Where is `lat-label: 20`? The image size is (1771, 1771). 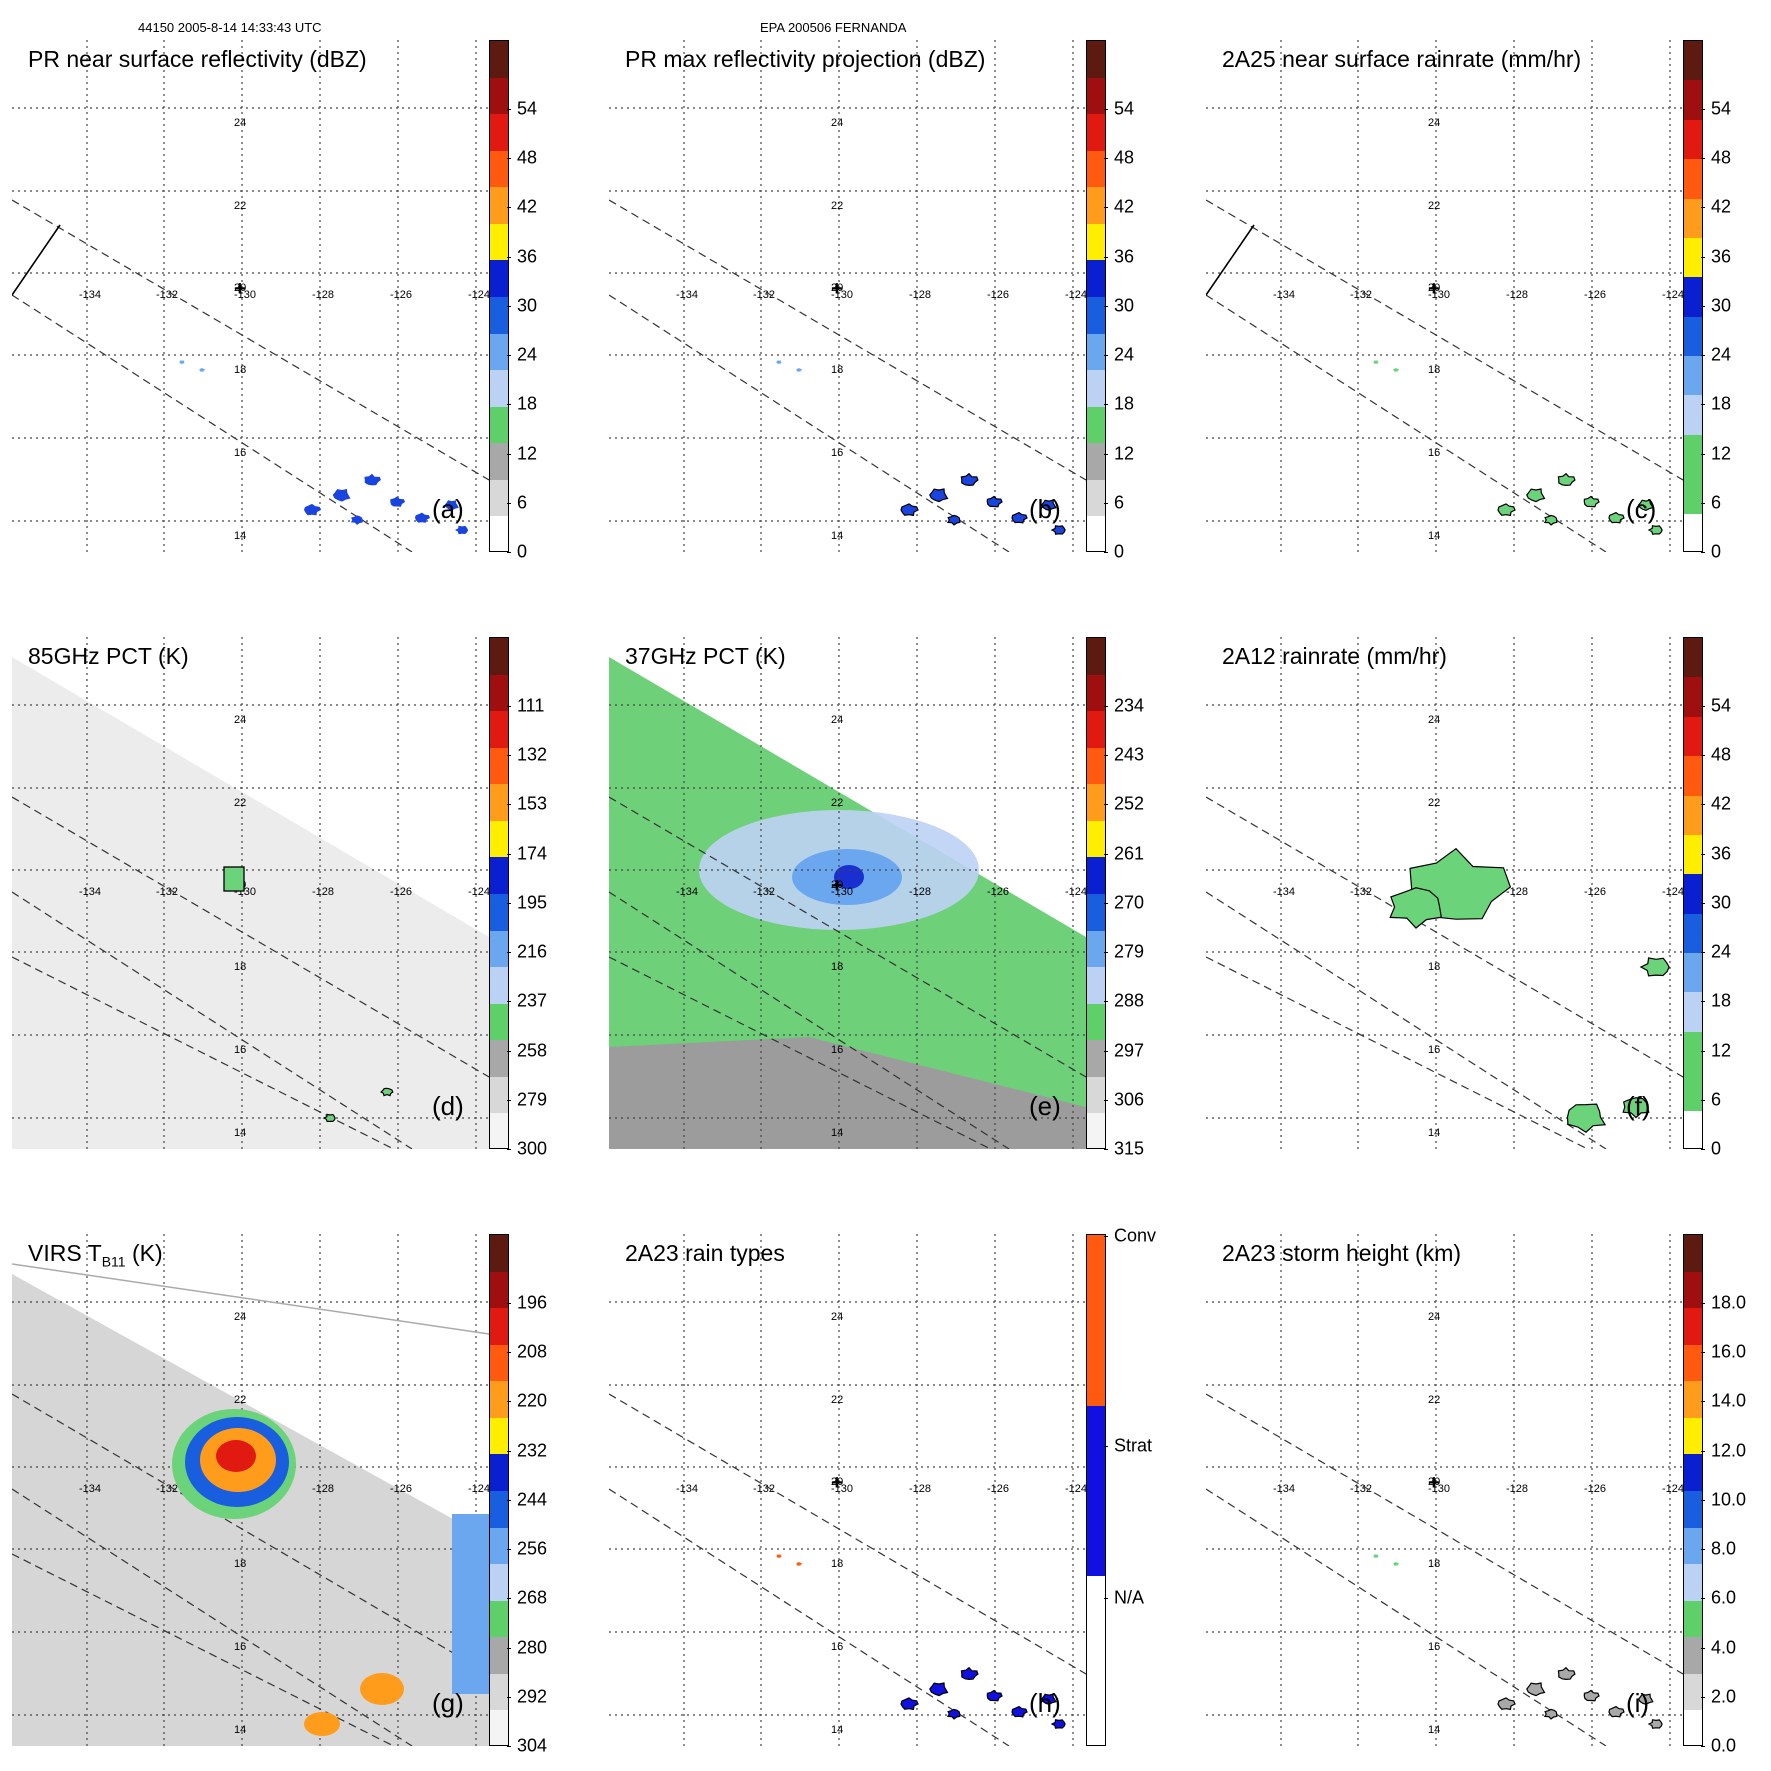
lat-label: 20 is located at coordinates (1434, 288).